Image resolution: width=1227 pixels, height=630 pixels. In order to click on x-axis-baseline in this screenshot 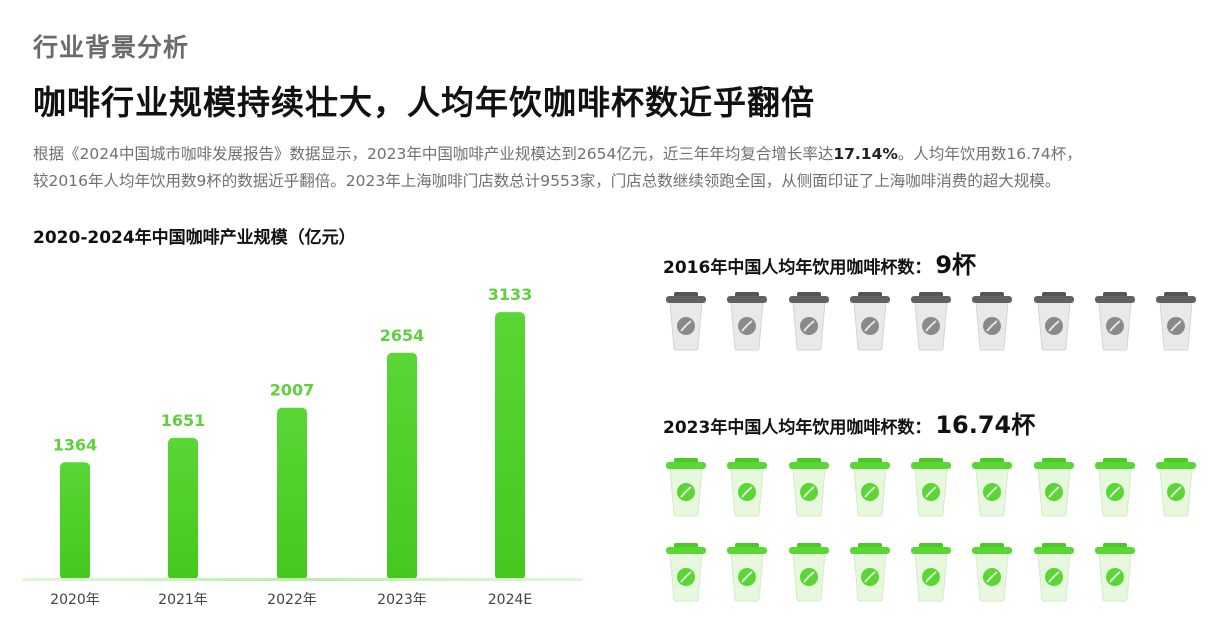, I will do `click(302, 579)`.